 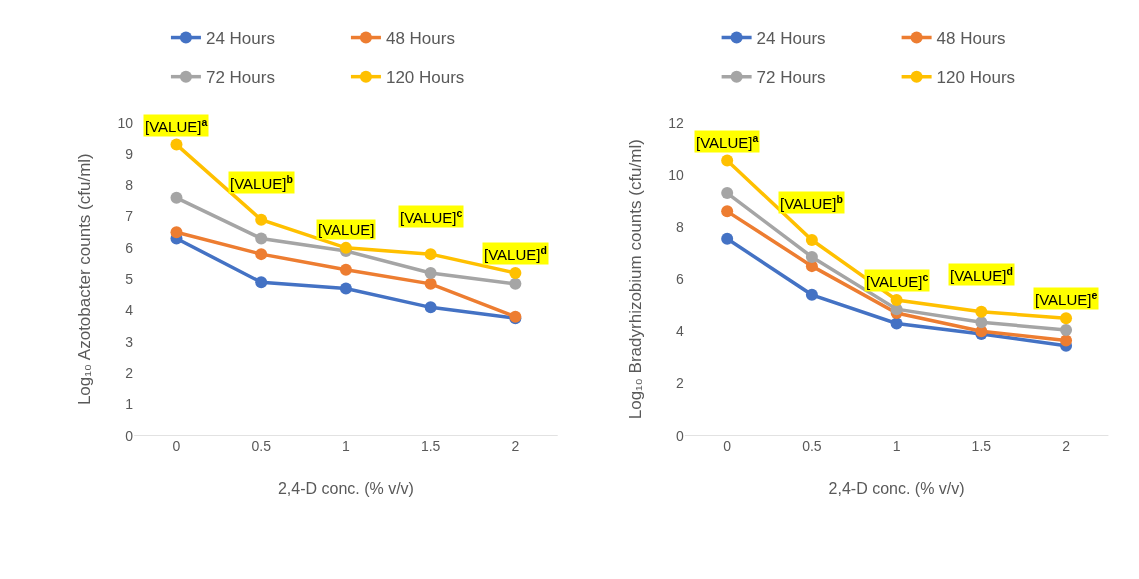 What do you see at coordinates (85, 279) in the screenshot?
I see `y-axis-title: Log₁₀ Azotobacter counts (cfu/ml)` at bounding box center [85, 279].